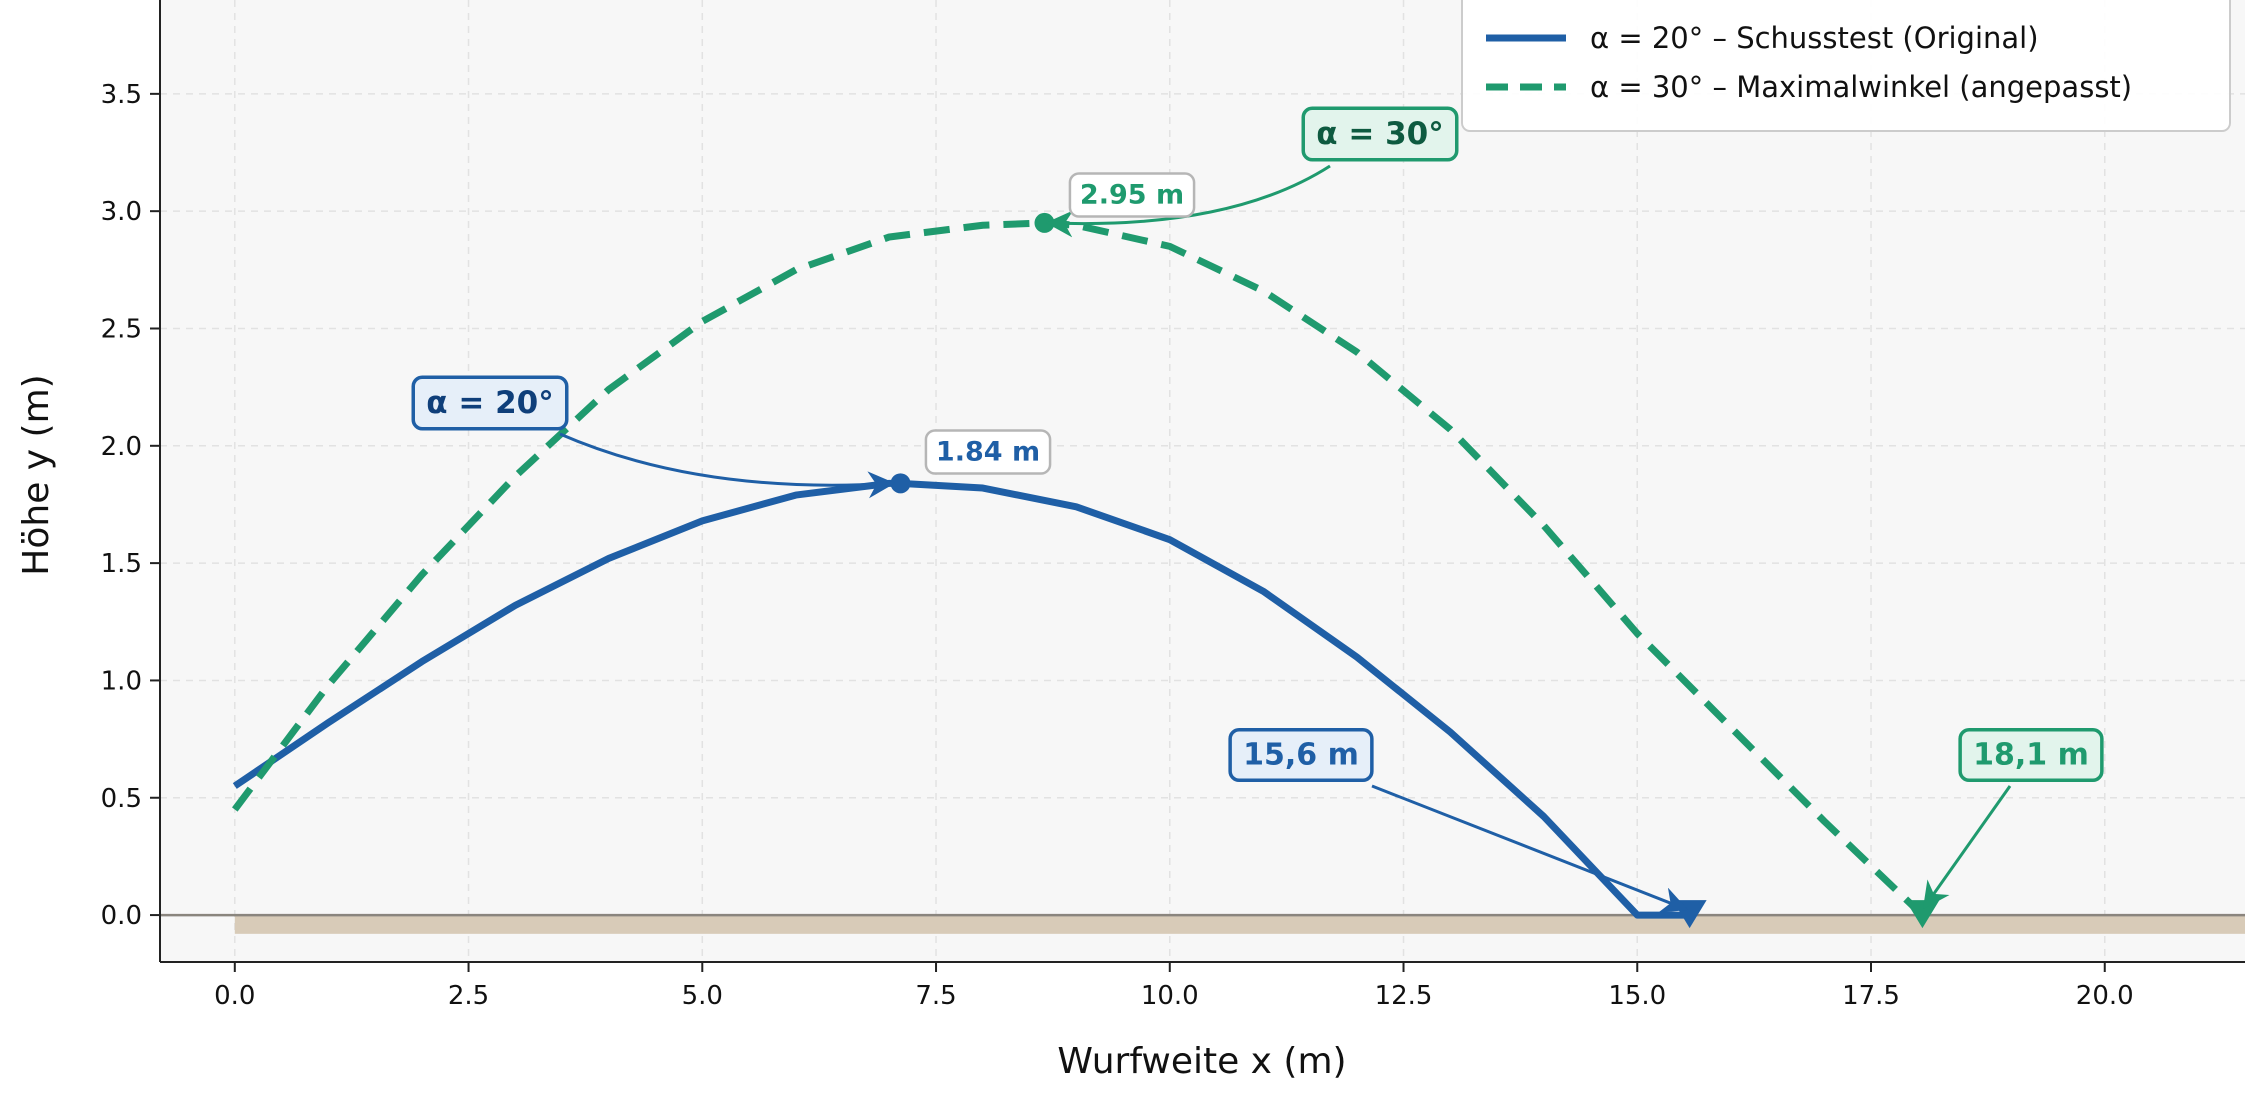 The image size is (2265, 1099). What do you see at coordinates (121, 799) in the screenshot?
I see `y-tick-label: 0.5` at bounding box center [121, 799].